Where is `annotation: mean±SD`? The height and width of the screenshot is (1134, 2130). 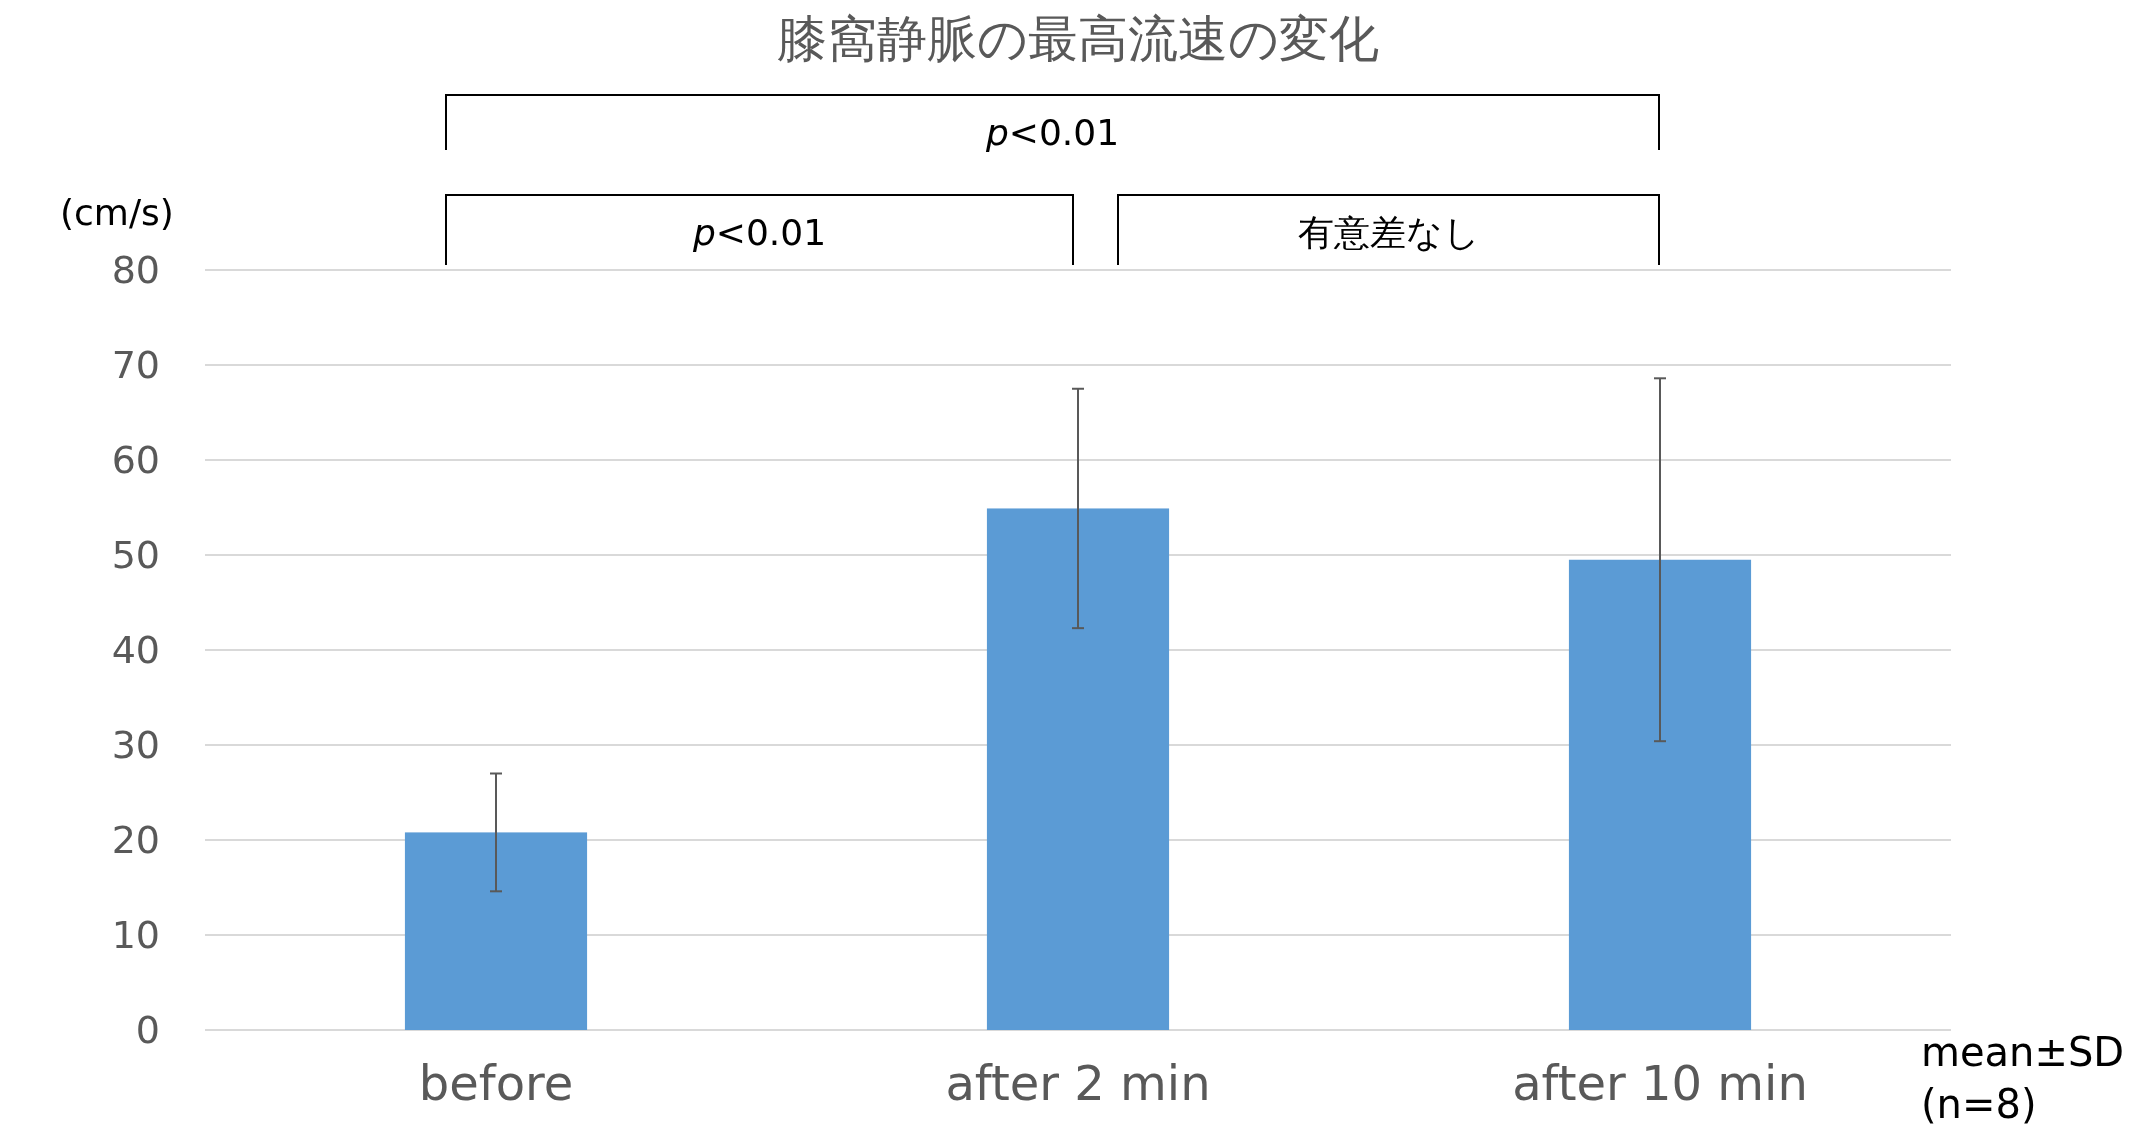
annotation: mean±SD is located at coordinates (2023, 1052).